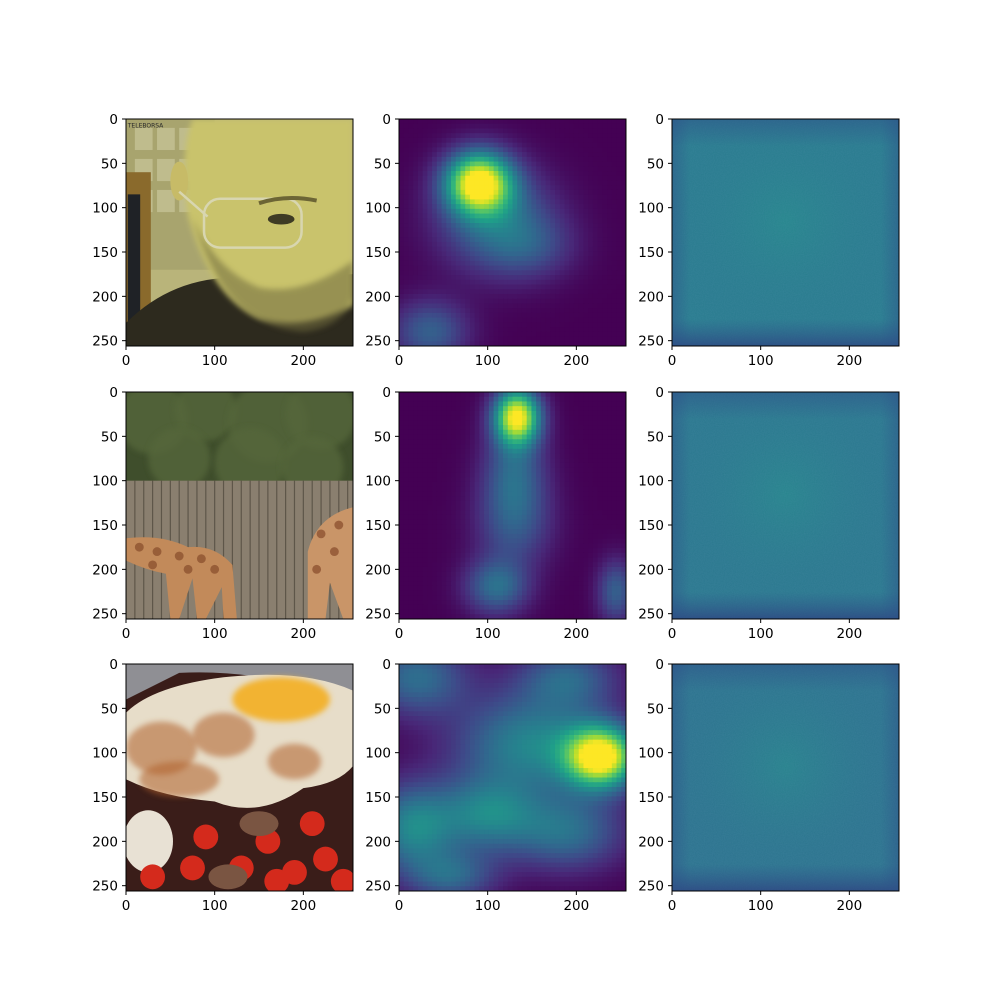 Image resolution: width=1000 pixels, height=1000 pixels. Describe the element at coordinates (281, 699) in the screenshot. I see `egg-yolk` at that location.